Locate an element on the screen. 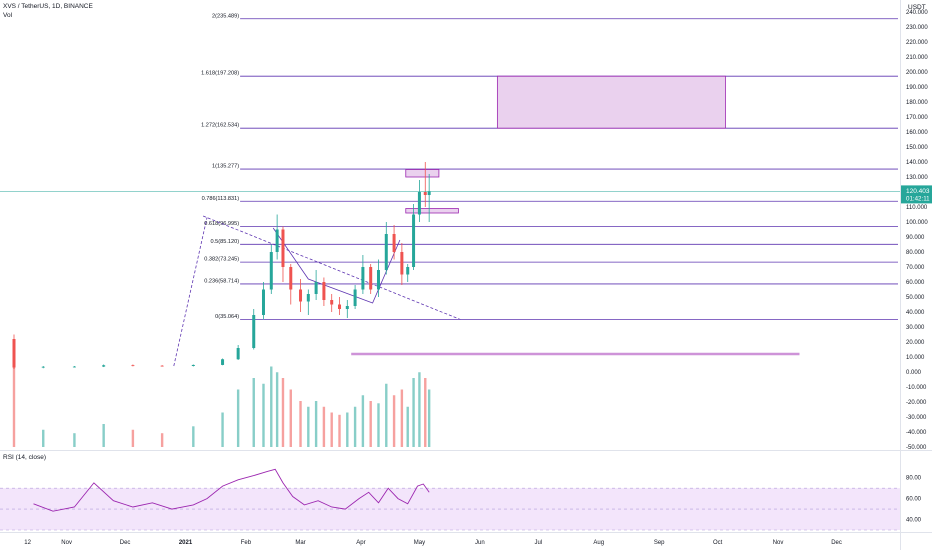  current-price-tag-bg is located at coordinates (916, 194).